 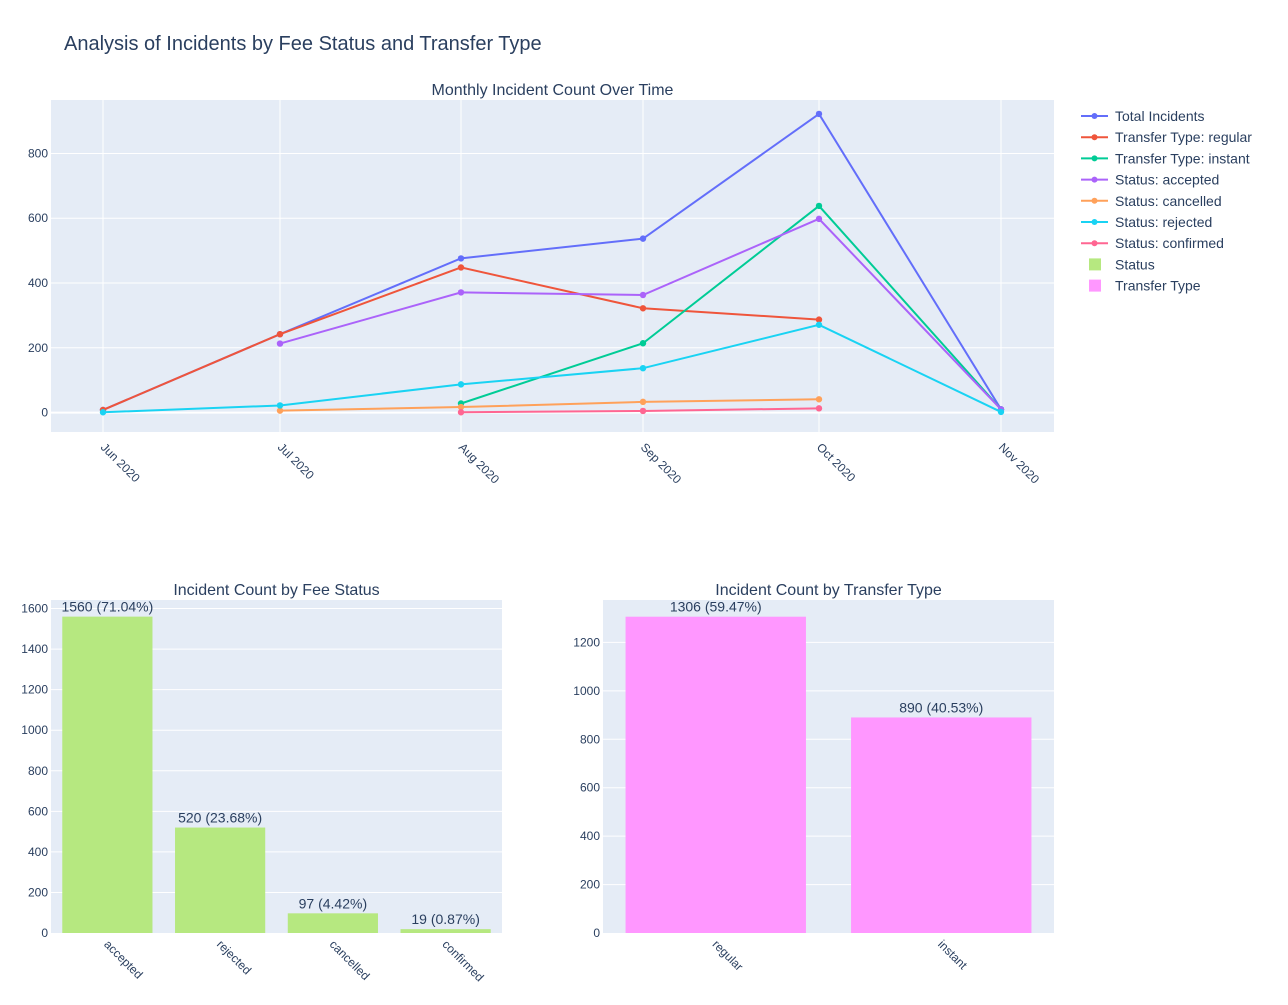 I want to click on bar-data-label: 520 (23.68%), so click(x=220, y=818).